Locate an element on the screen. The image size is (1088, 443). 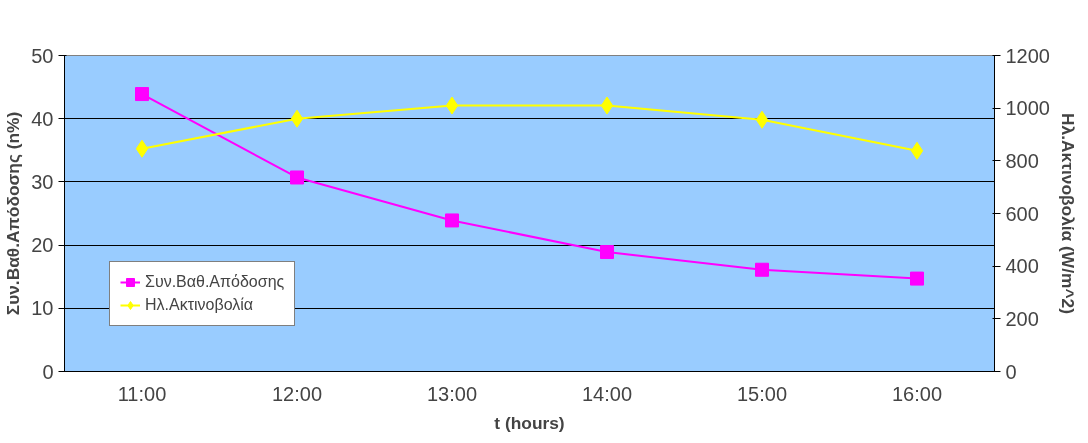
legend-label: Συν.Βαθ.Απόδοσης is located at coordinates (215, 282).